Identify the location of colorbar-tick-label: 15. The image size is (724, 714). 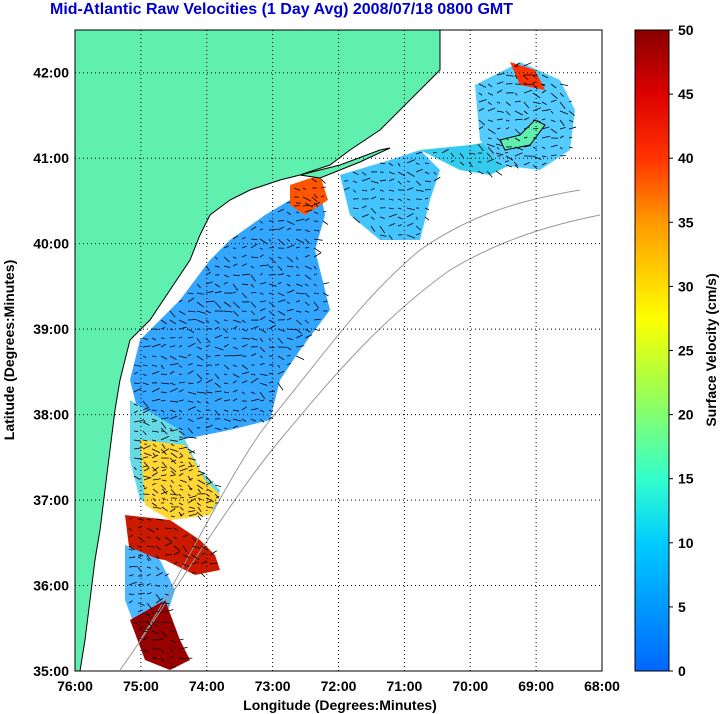
(686, 479).